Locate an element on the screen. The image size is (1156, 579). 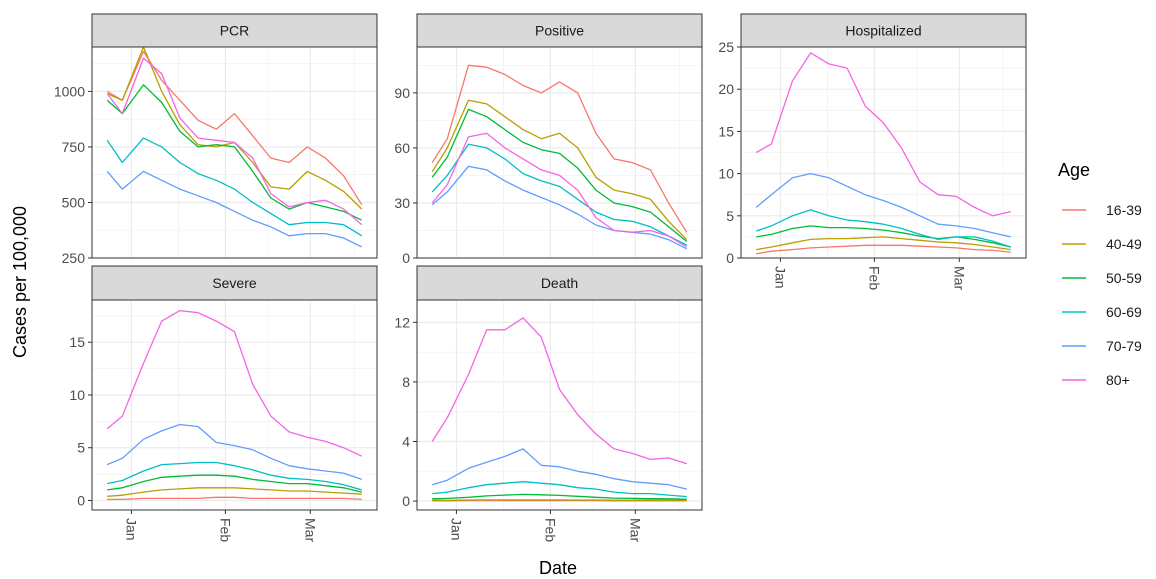
y-tick-label: 12 is located at coordinates (402, 322).